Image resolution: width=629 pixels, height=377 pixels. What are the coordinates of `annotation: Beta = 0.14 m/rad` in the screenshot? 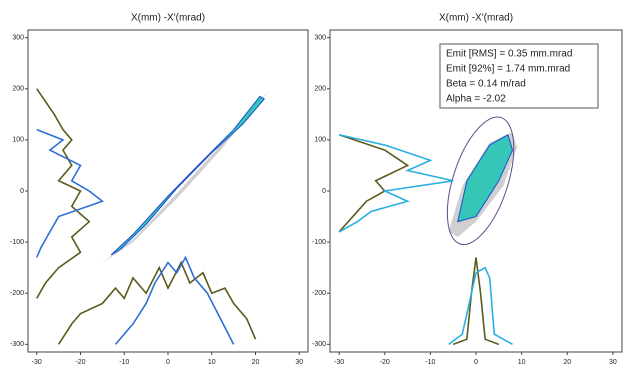 It's located at (486, 84).